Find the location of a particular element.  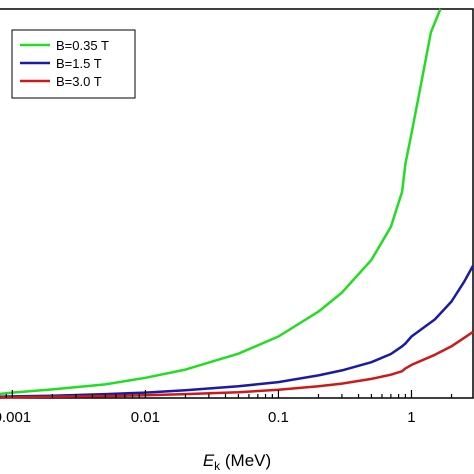

legend-label-2: B=3.0 T is located at coordinates (79, 81).